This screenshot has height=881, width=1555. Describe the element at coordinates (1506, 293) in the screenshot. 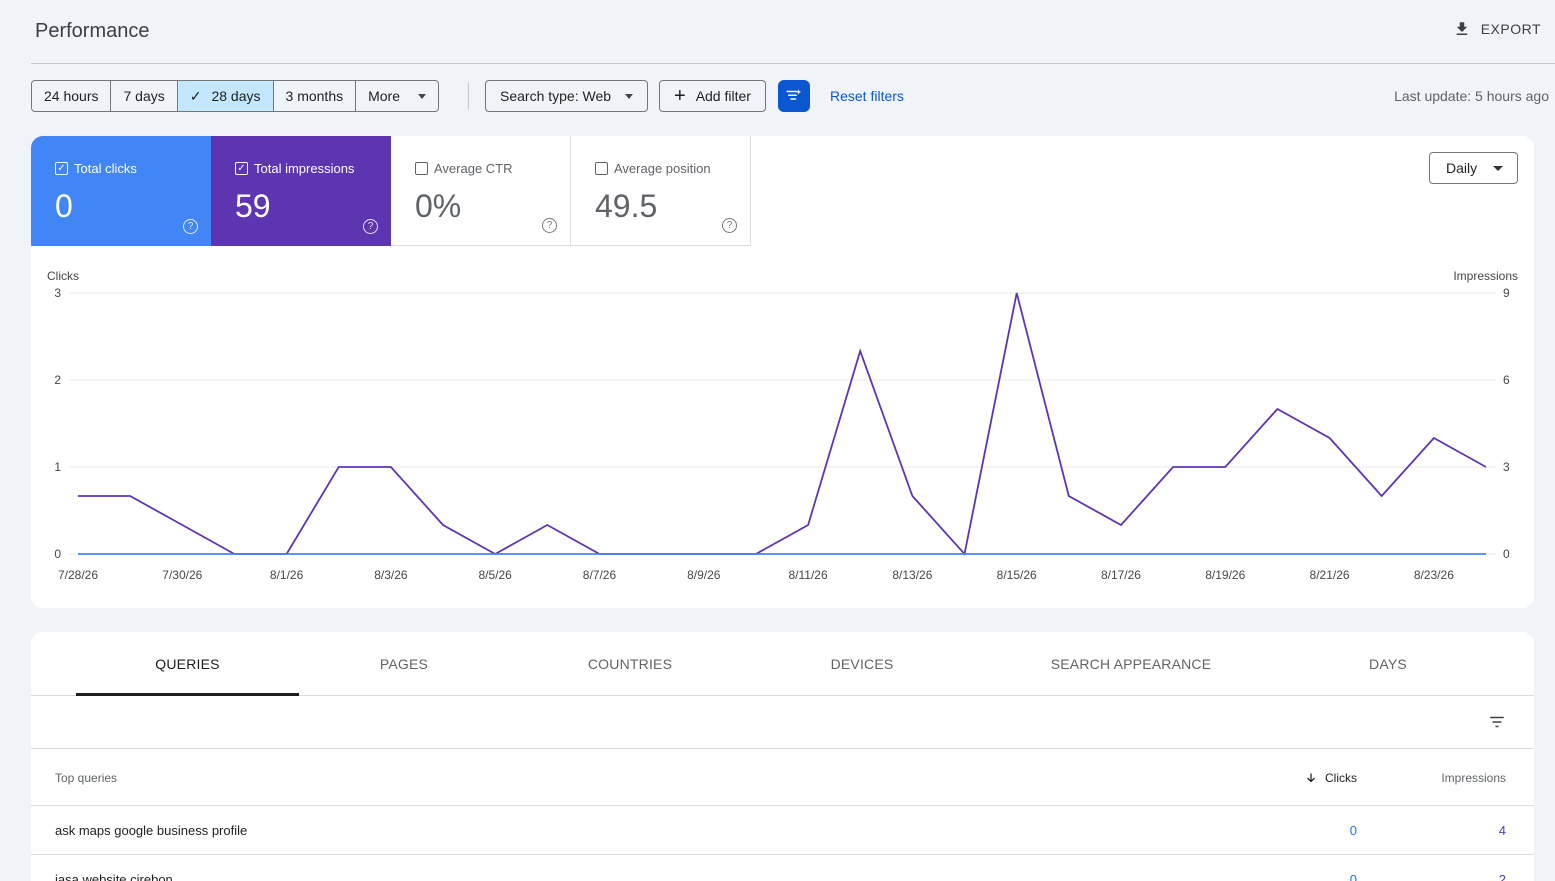

I see `y-tick-label-right: 9` at that location.